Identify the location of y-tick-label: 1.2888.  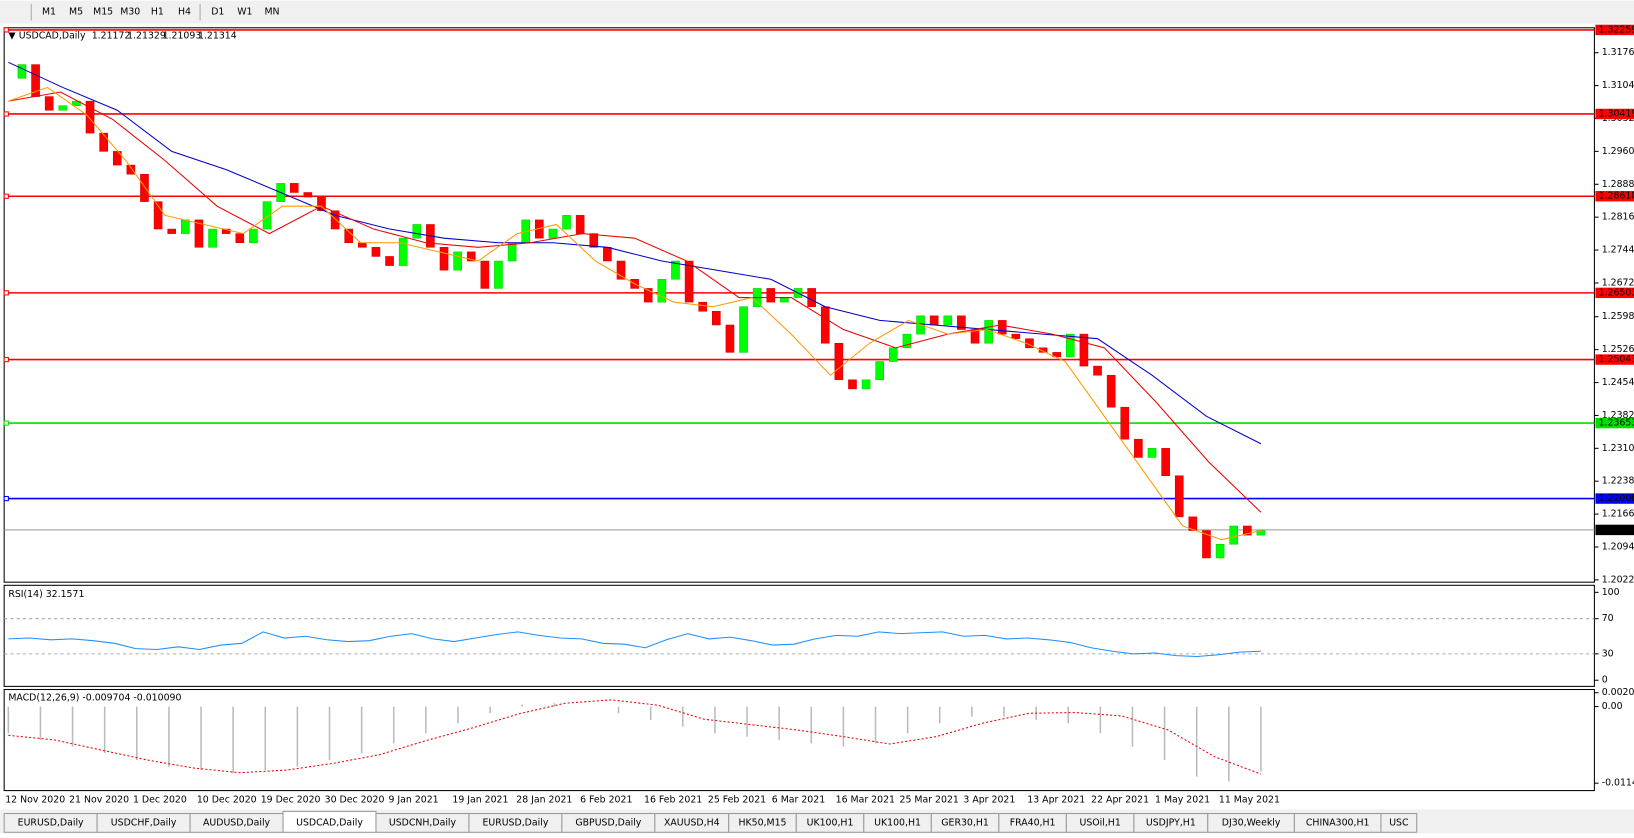
(1618, 184).